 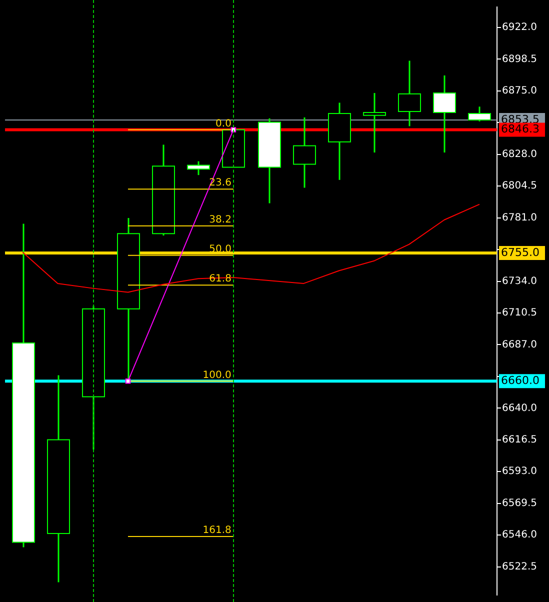 I want to click on y-tick-label: 6593.0, so click(x=519, y=472).